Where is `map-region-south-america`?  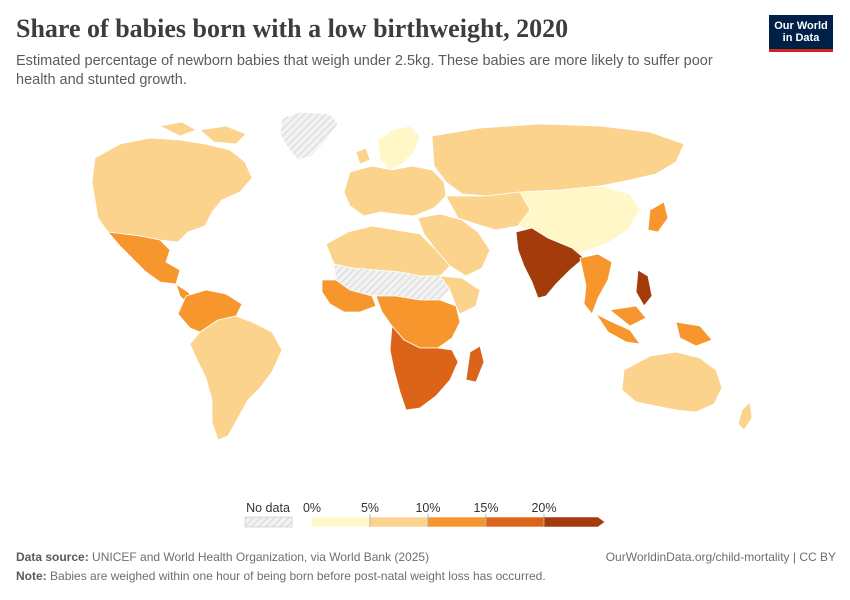
map-region-south-america is located at coordinates (236, 378).